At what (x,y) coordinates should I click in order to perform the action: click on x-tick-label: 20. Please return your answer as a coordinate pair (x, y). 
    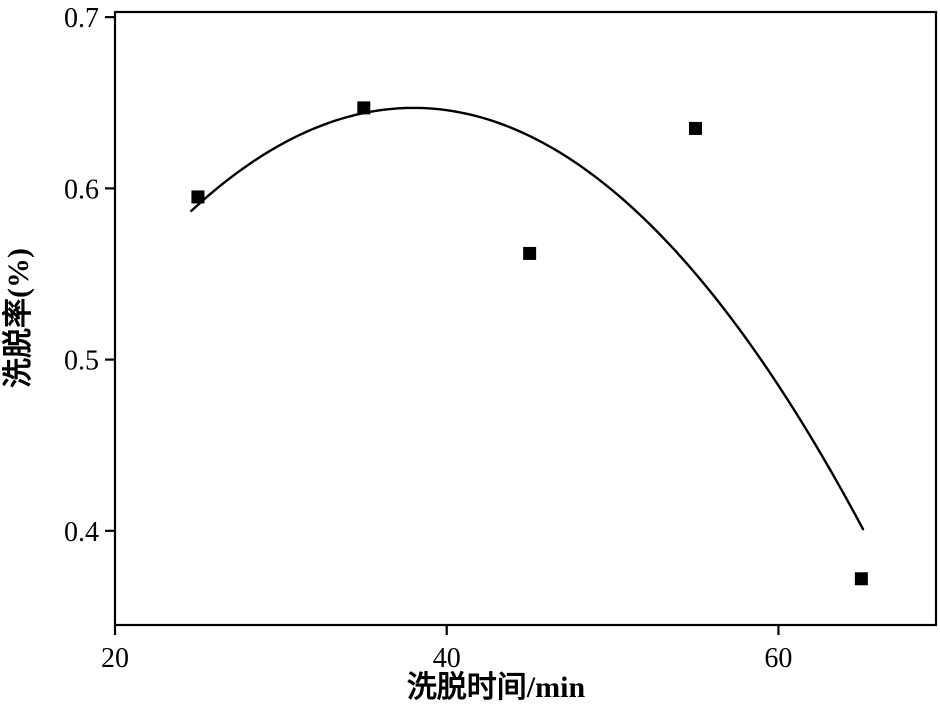
    Looking at the image, I should click on (115, 658).